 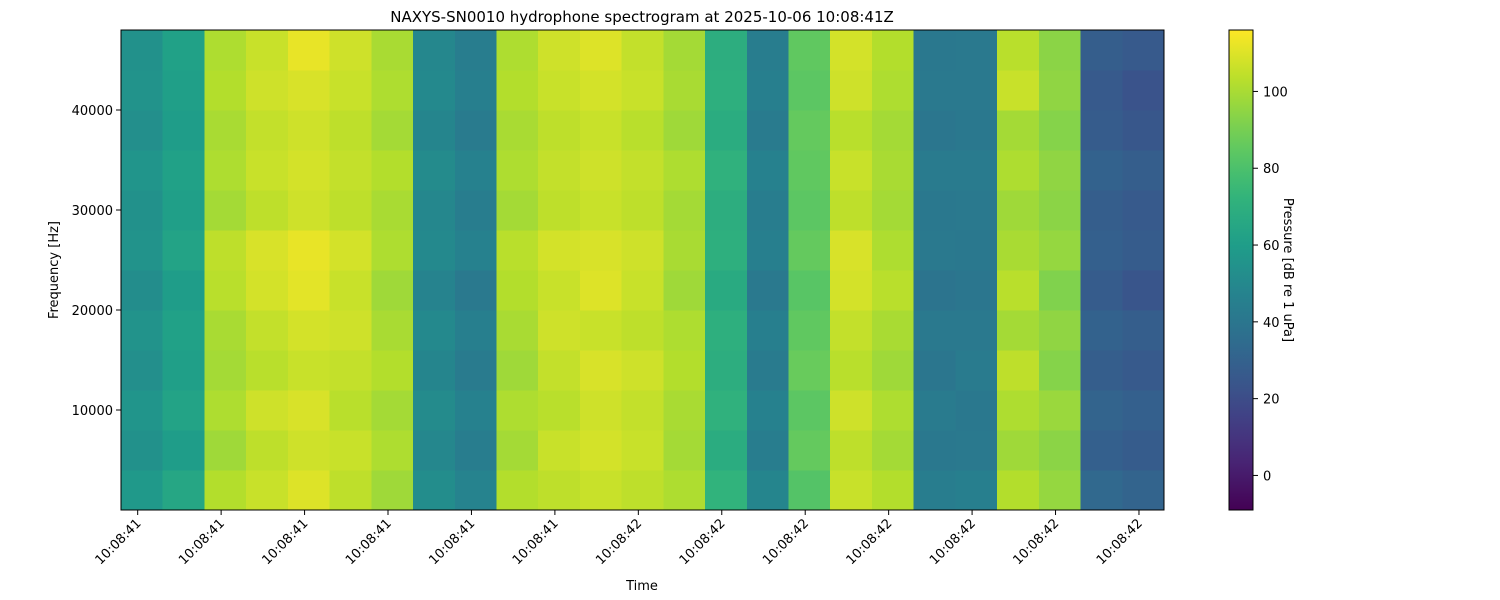 I want to click on colorbar-tick-label: 80, so click(x=1271, y=169).